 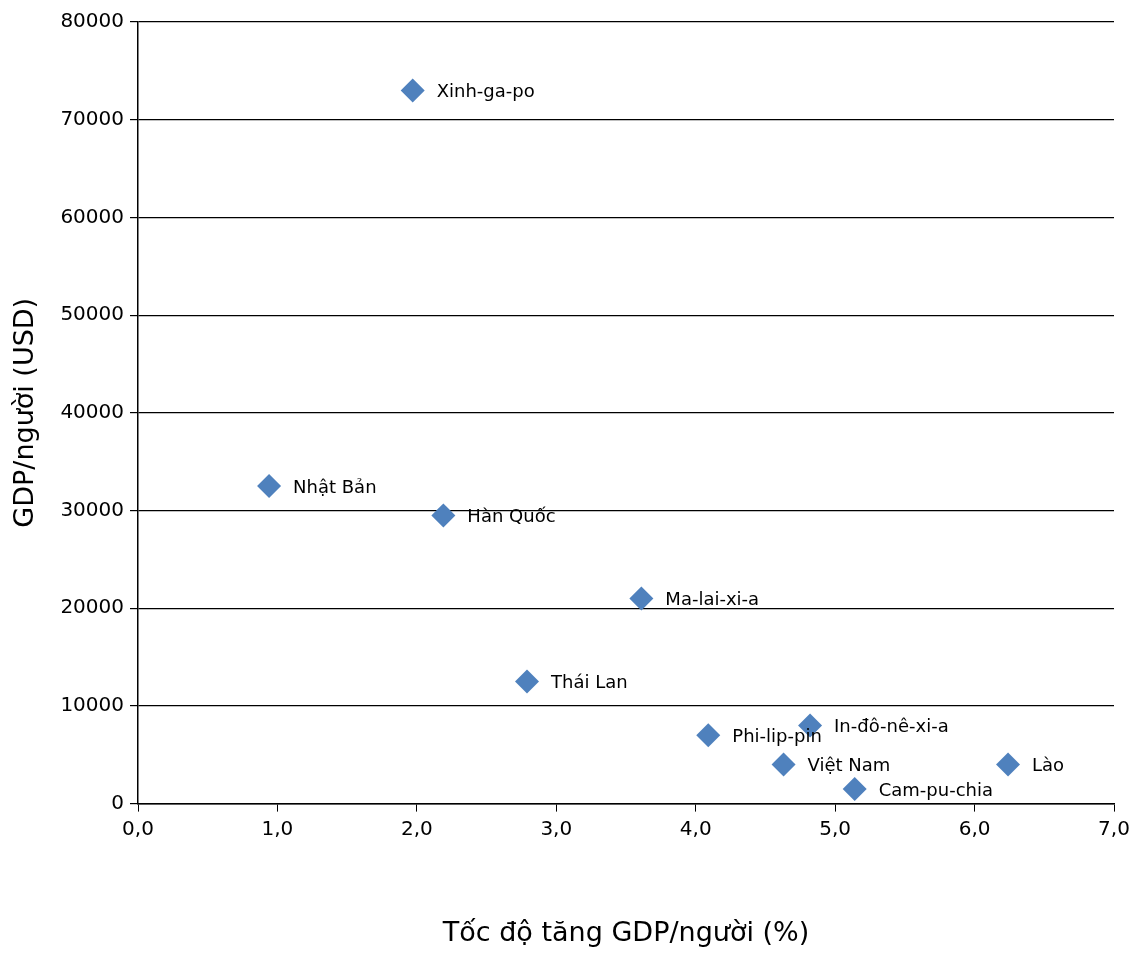 What do you see at coordinates (849, 765) in the screenshot?
I see `annotation: Việt Nam` at bounding box center [849, 765].